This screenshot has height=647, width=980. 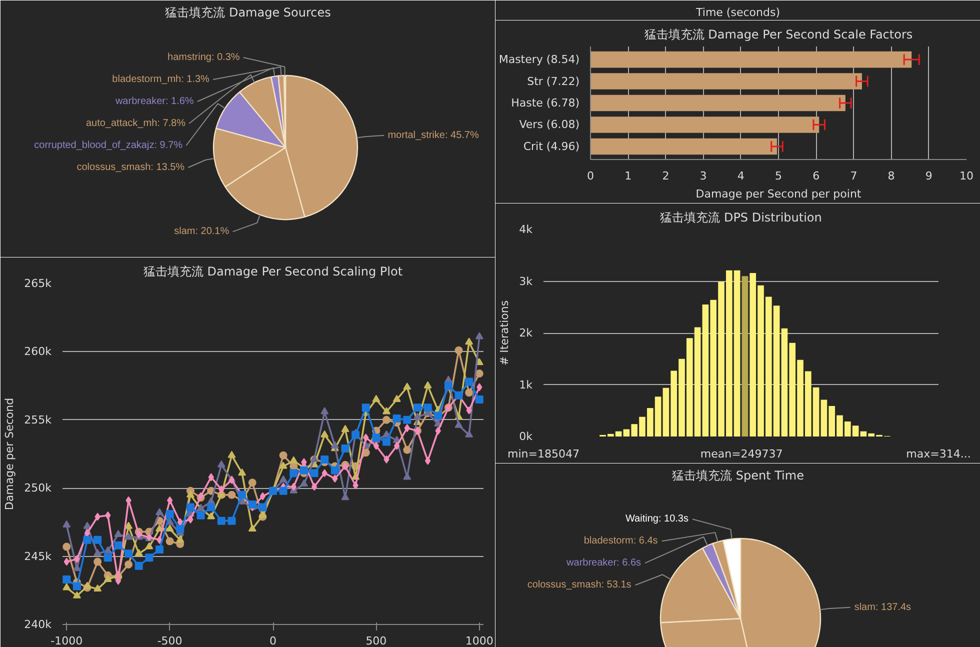 I want to click on x-tick-label: 3, so click(x=703, y=176).